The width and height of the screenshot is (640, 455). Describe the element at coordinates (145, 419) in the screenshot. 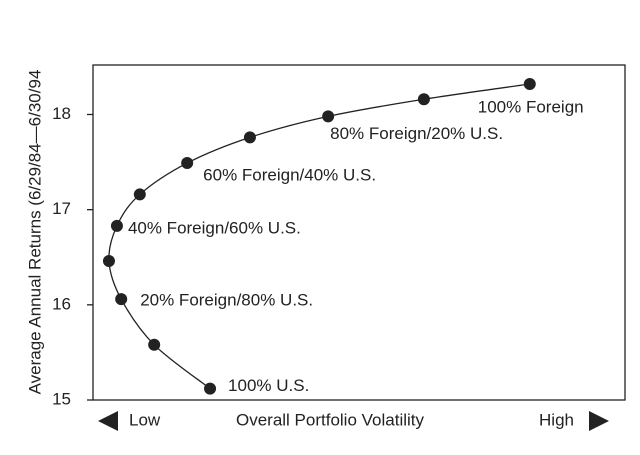

I see `x-low-label: Low` at that location.